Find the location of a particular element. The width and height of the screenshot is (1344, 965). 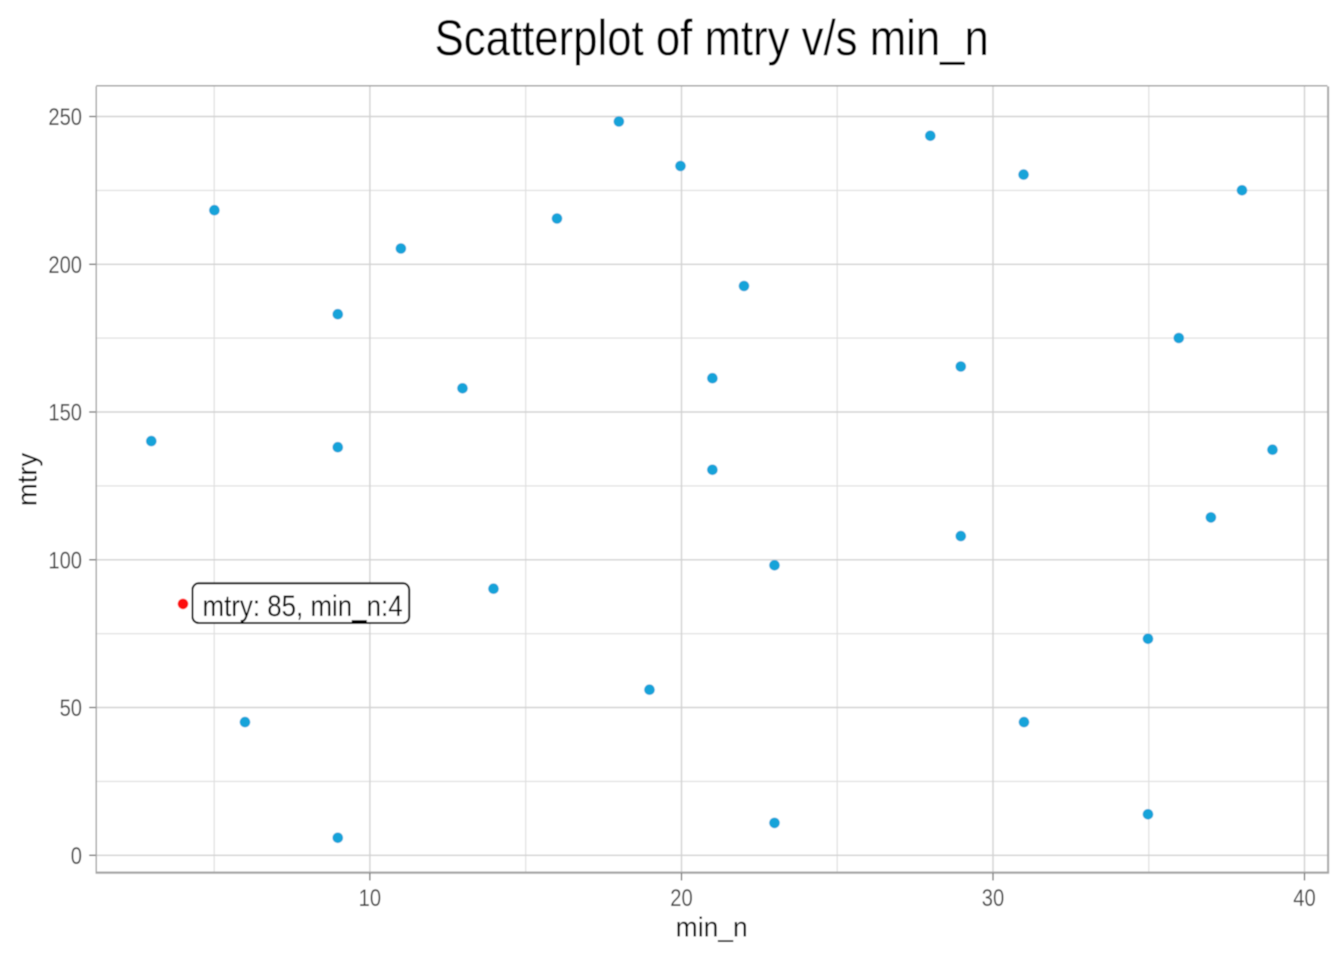

svg-text: 150 is located at coordinates (65, 412).